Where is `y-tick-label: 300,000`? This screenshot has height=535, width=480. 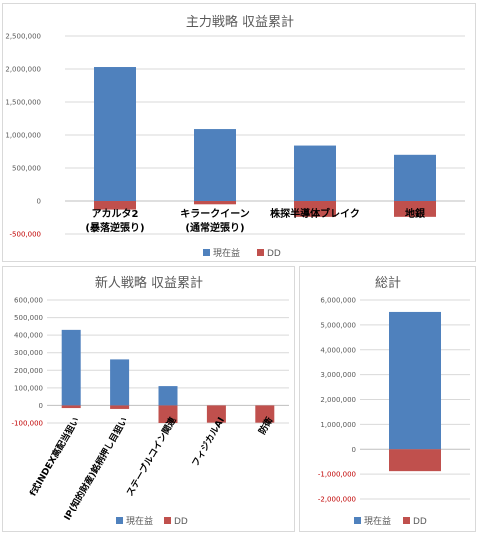
y-tick-label: 300,000 is located at coordinates (28, 353).